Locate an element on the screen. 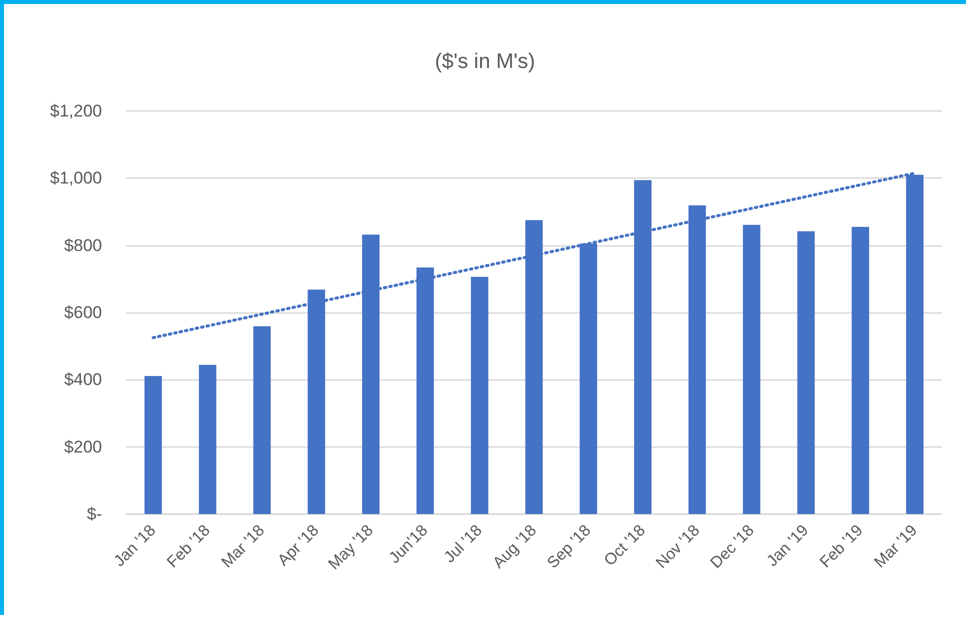 The image size is (970, 619). x-tick-label: Feb '18 is located at coordinates (189, 547).